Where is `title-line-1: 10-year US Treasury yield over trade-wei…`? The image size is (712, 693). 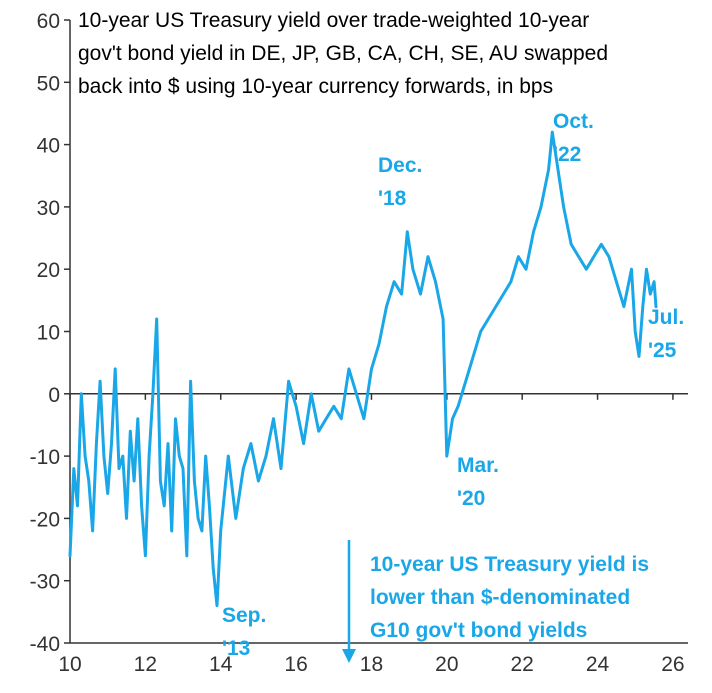 title-line-1: 10-year US Treasury yield over trade-wei… is located at coordinates (333, 20).